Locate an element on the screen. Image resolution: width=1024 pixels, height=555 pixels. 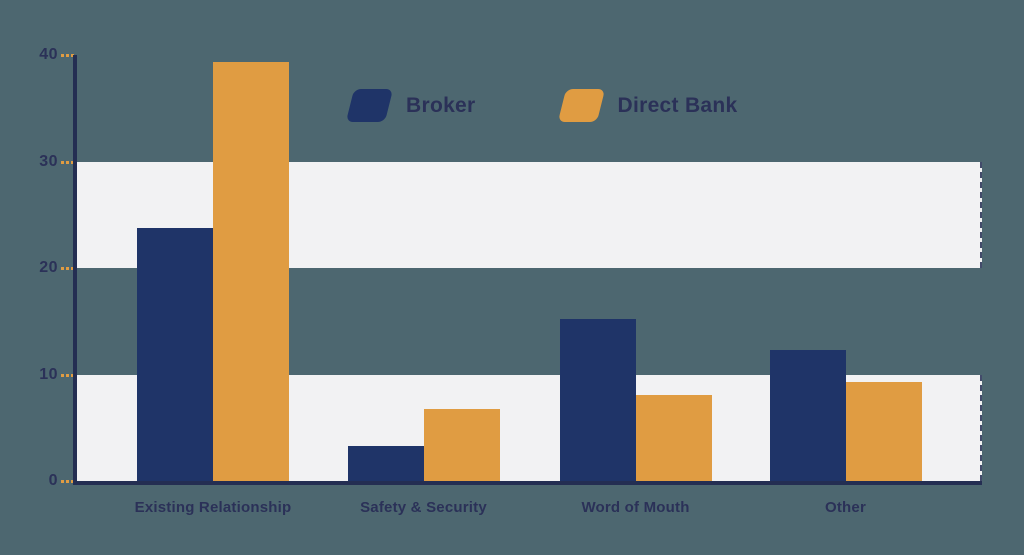
bar-broker-safety-security is located at coordinates (385, 463).